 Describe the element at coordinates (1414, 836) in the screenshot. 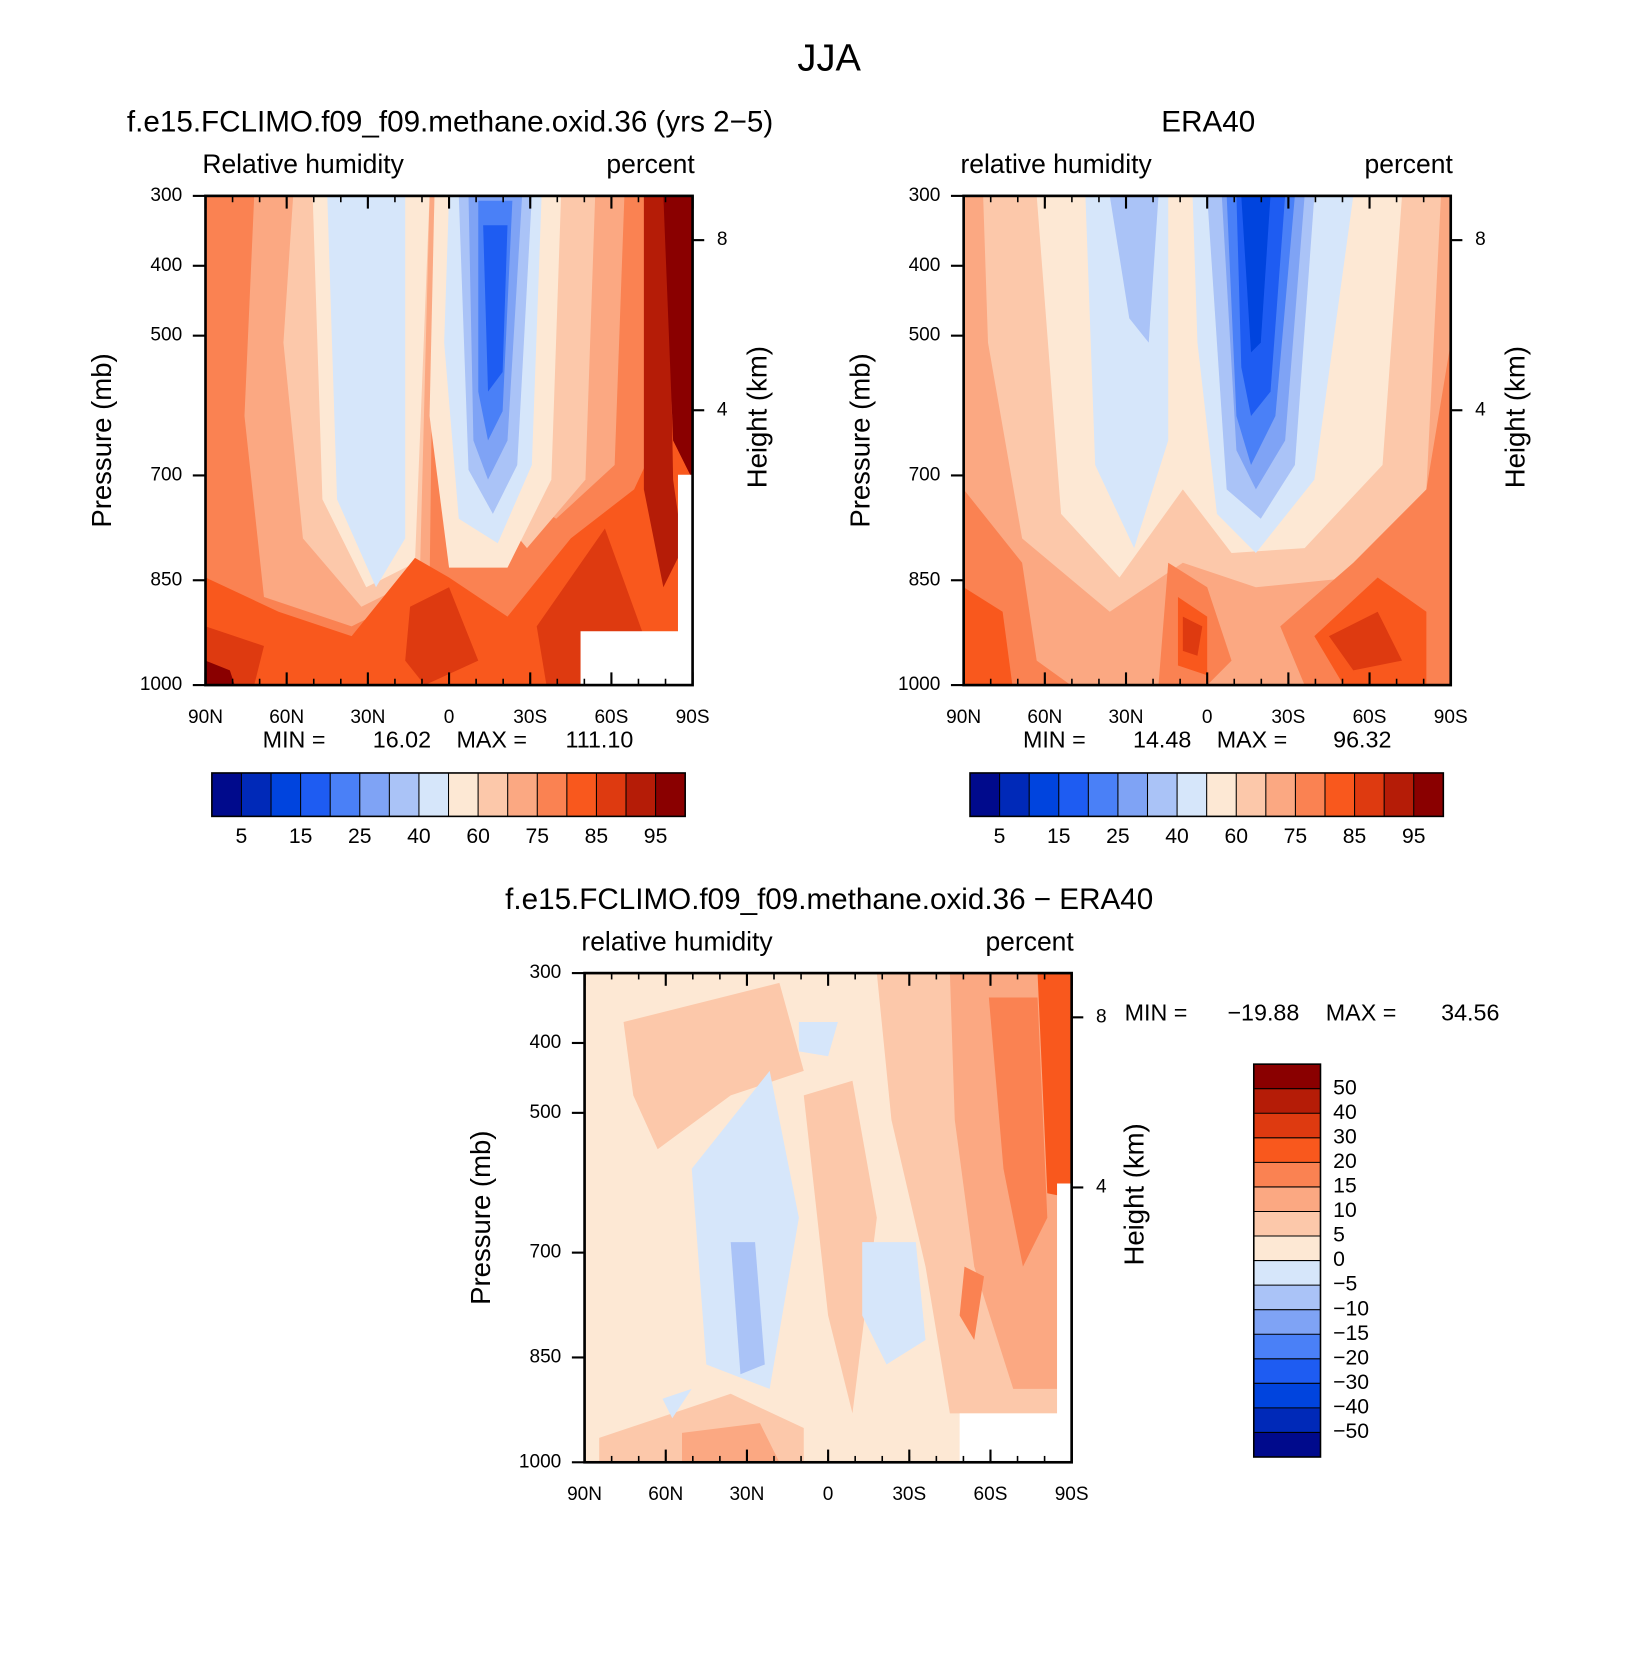

I see `colorbar-label: 95` at that location.